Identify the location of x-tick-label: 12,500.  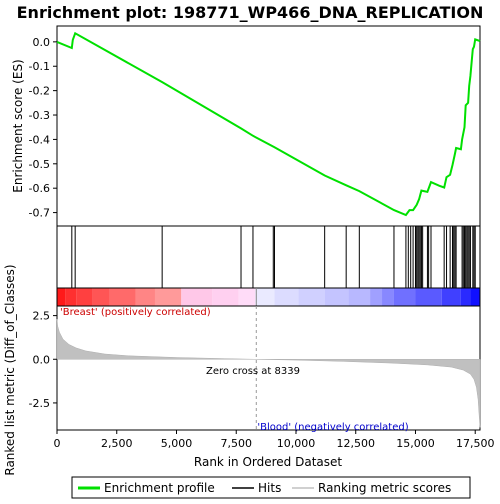
(355, 443).